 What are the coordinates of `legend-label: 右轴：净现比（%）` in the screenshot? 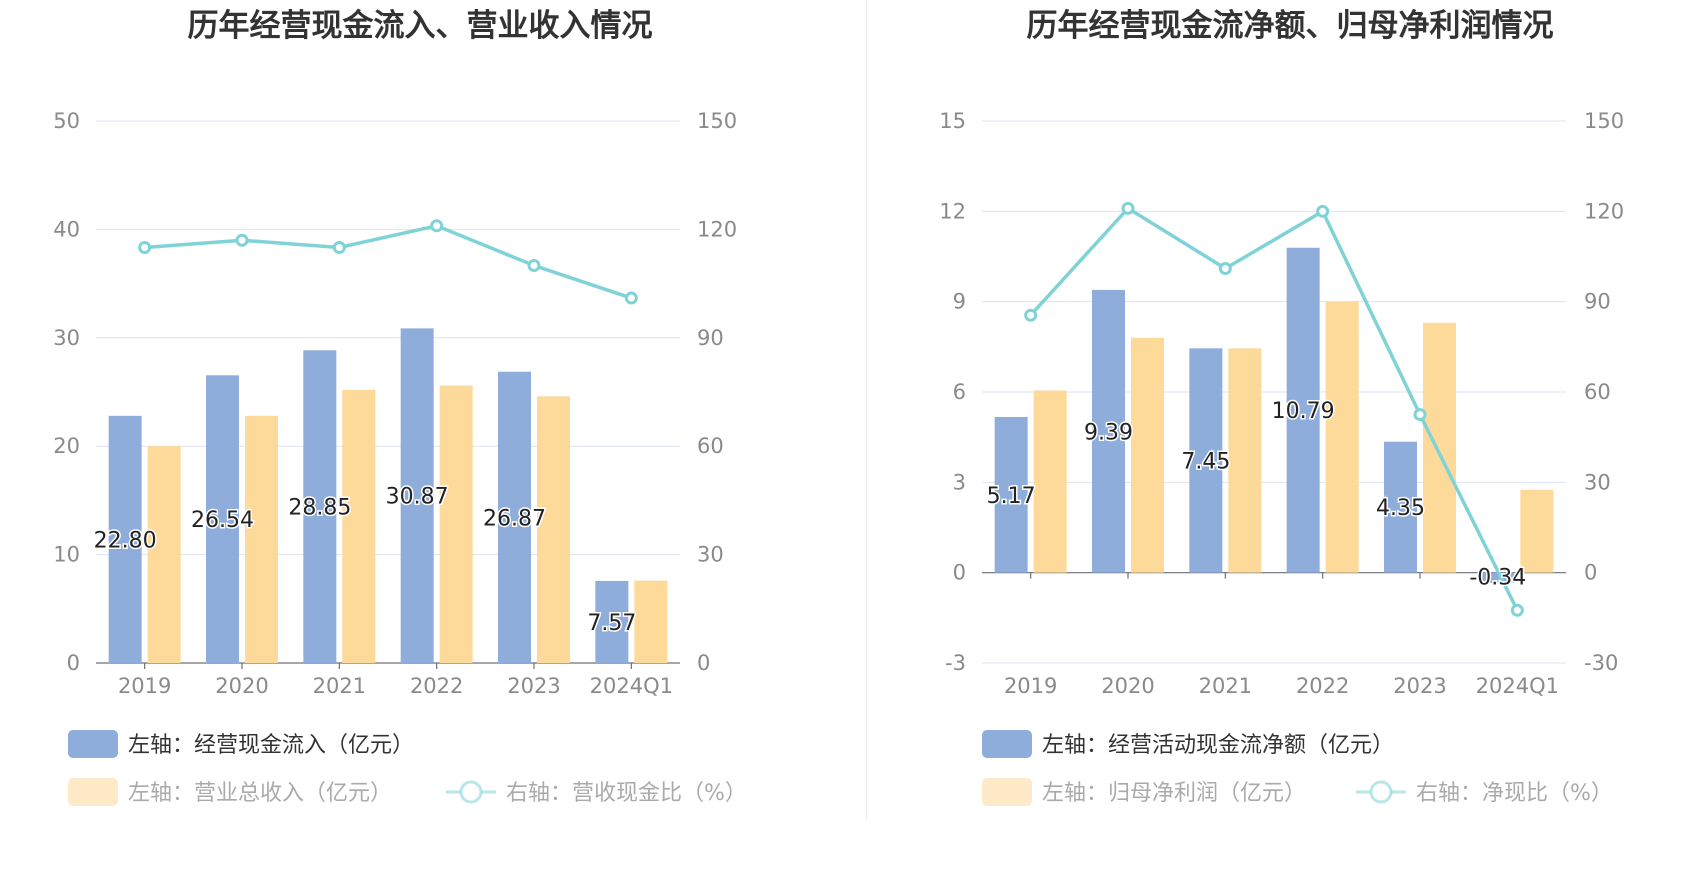 It's located at (1514, 793).